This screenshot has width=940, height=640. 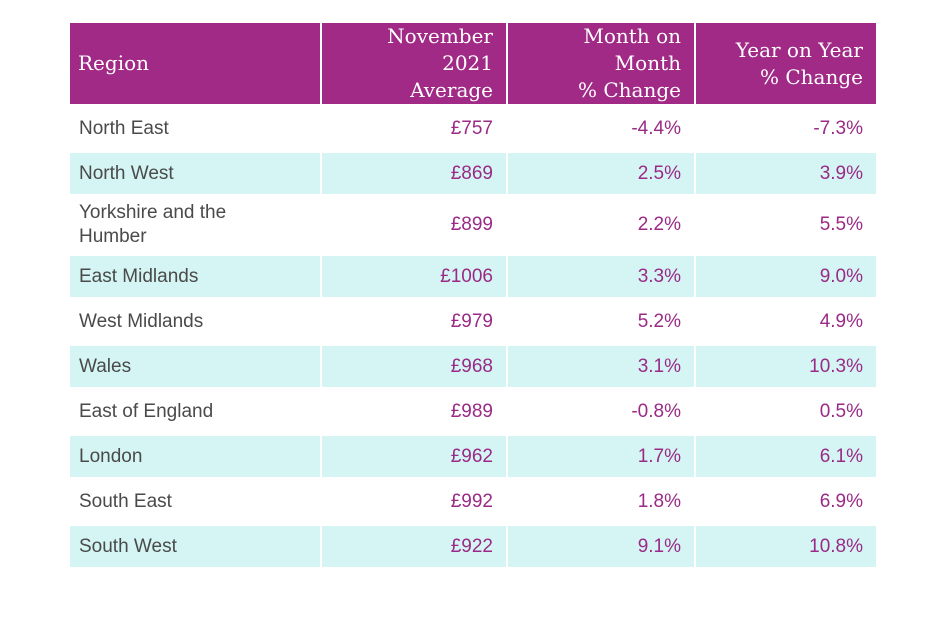 I want to click on region-cell: North East, so click(x=124, y=128).